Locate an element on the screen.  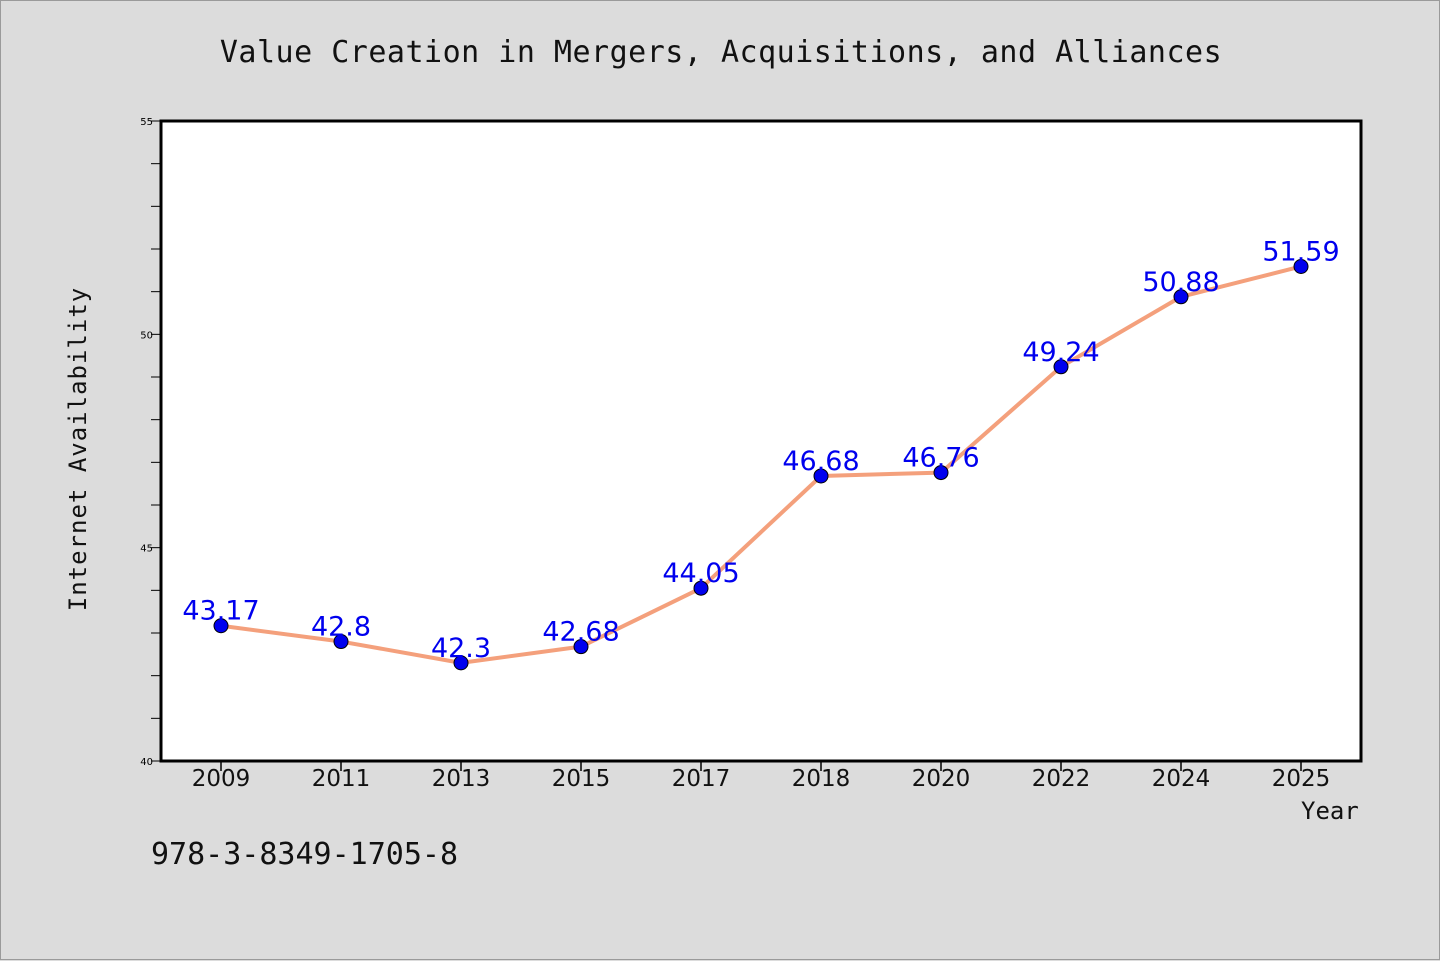
data-label: 42.68 is located at coordinates (580, 632).